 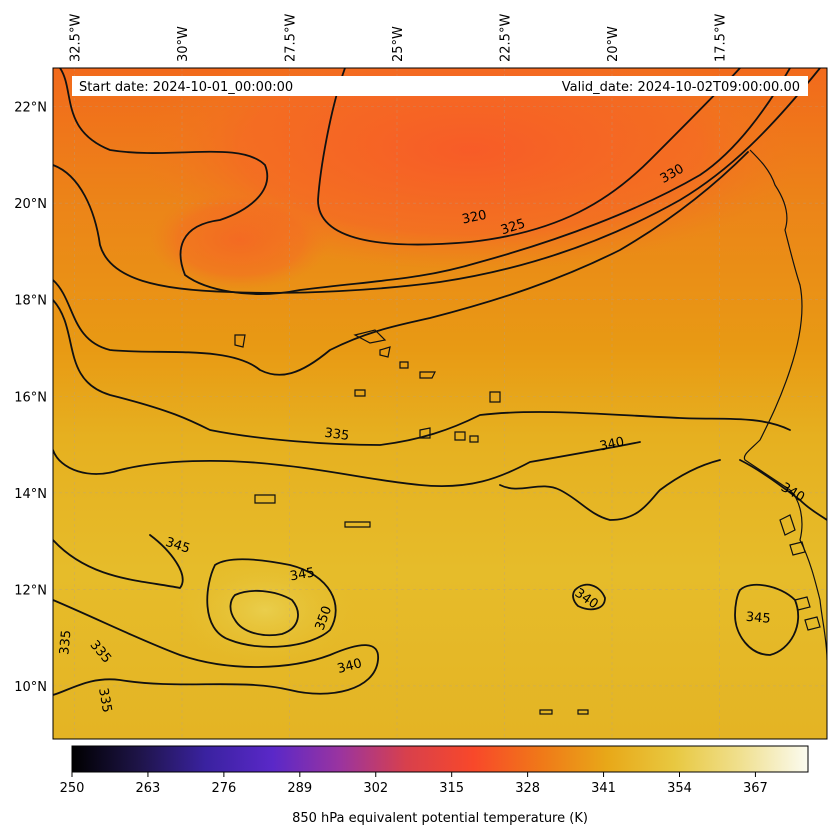 What do you see at coordinates (30, 204) in the screenshot?
I see `lat-label-5: 20°N` at bounding box center [30, 204].